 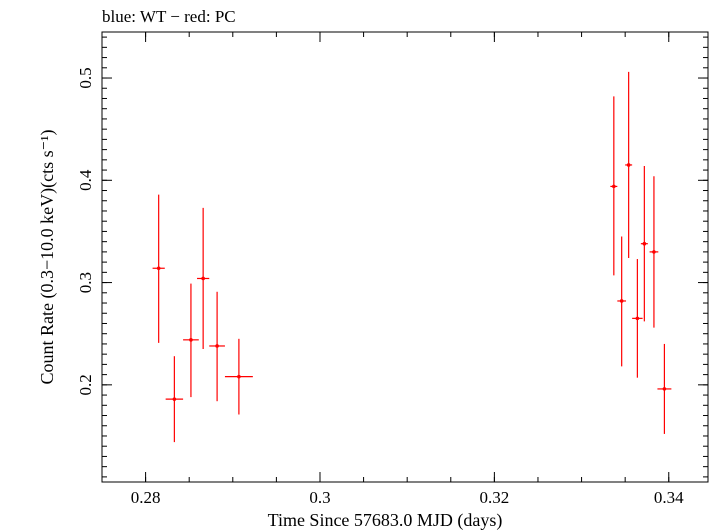 What do you see at coordinates (85, 180) in the screenshot?
I see `y-tick-label: 0.4` at bounding box center [85, 180].